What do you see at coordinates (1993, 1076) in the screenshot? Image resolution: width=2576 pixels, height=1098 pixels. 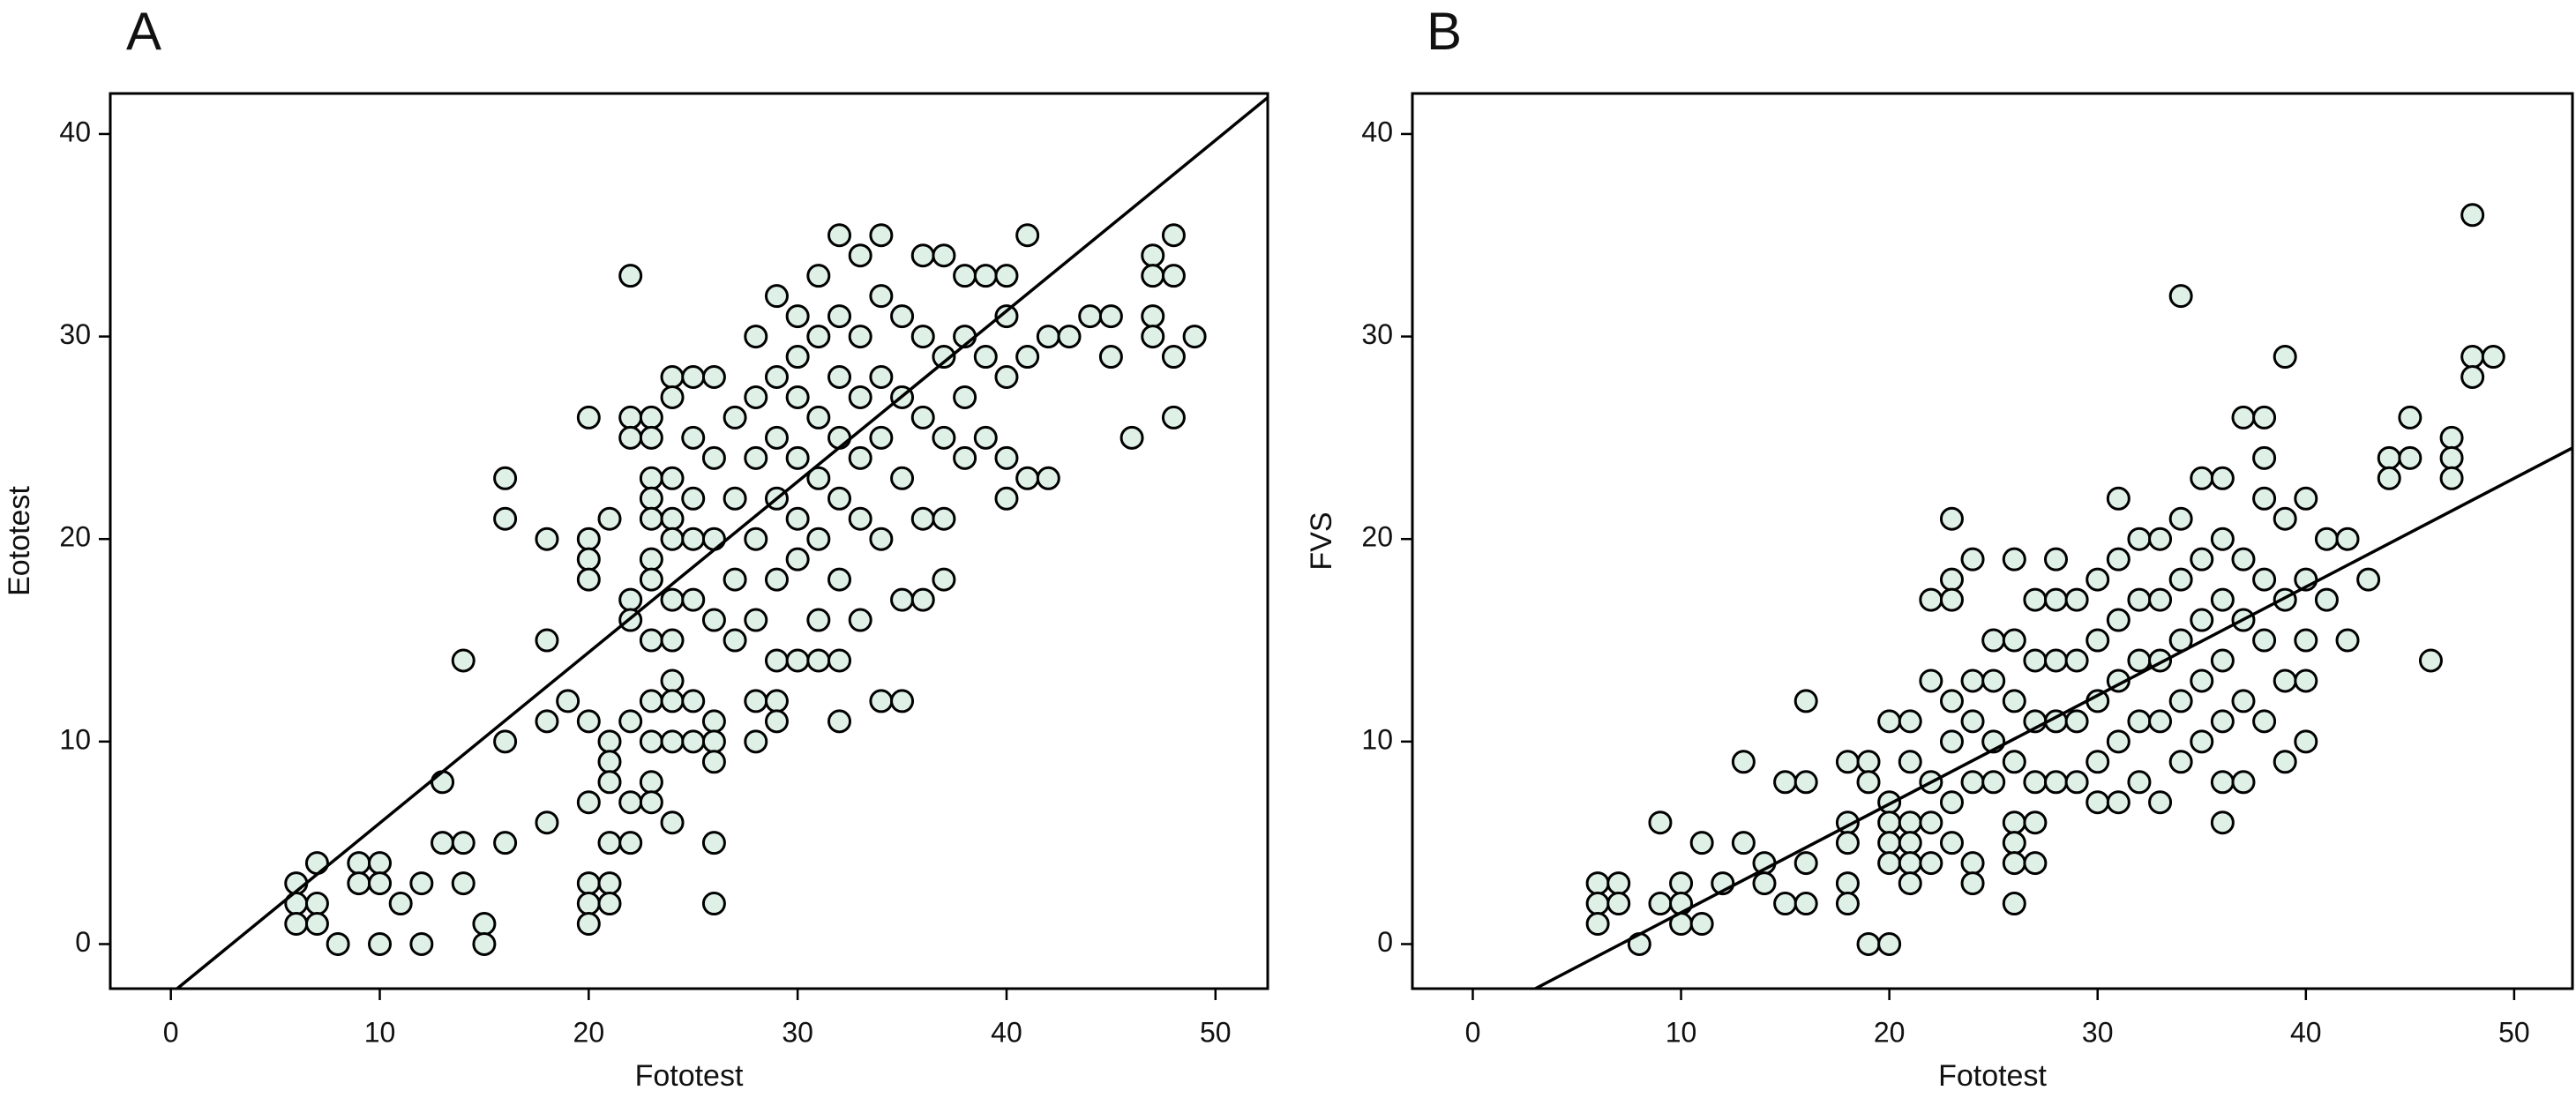 I see `x-axis-label: Fototest` at bounding box center [1993, 1076].